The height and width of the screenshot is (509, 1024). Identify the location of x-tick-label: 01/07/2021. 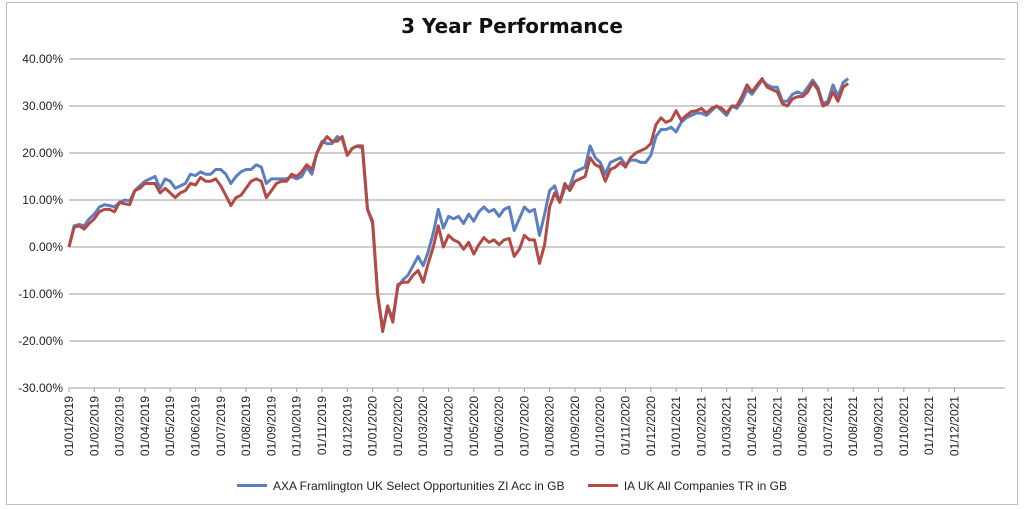
(828, 426).